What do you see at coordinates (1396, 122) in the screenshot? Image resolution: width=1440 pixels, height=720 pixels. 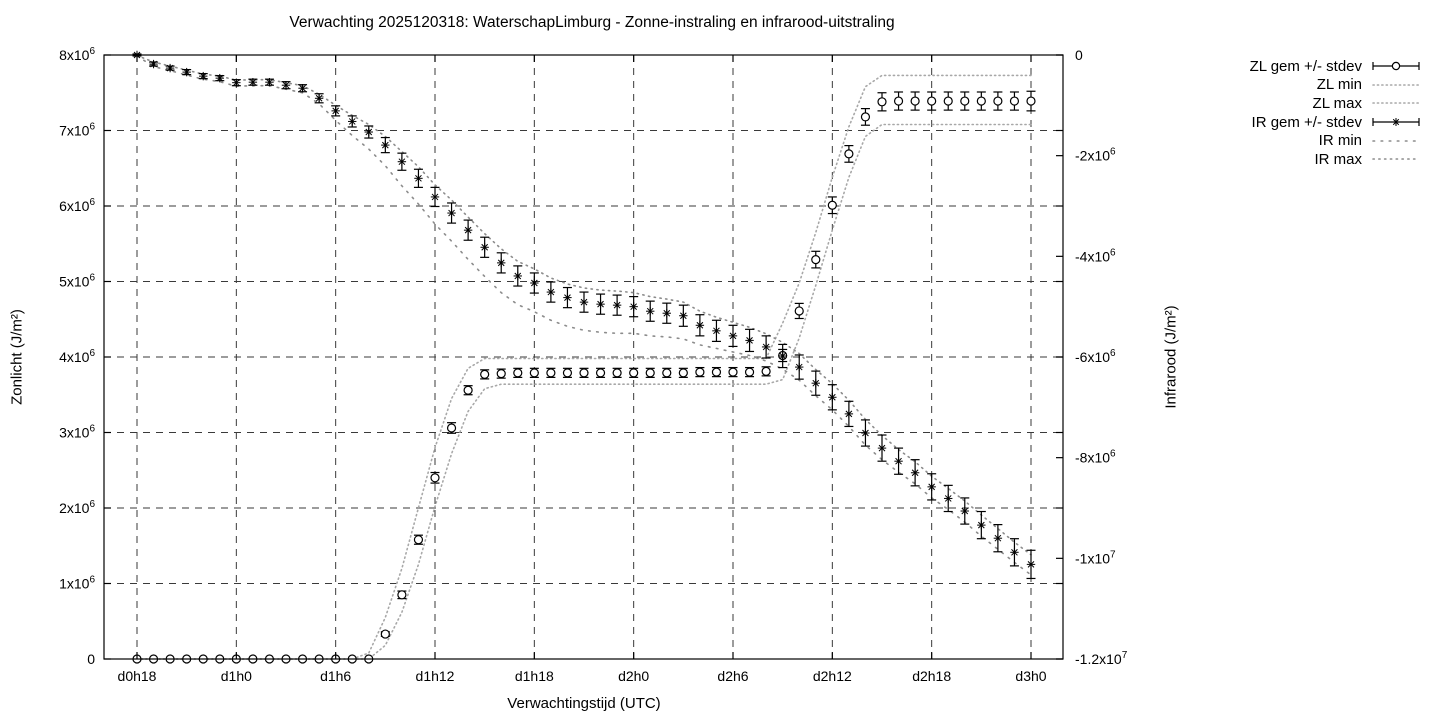 I see `errorbar-star-icon` at bounding box center [1396, 122].